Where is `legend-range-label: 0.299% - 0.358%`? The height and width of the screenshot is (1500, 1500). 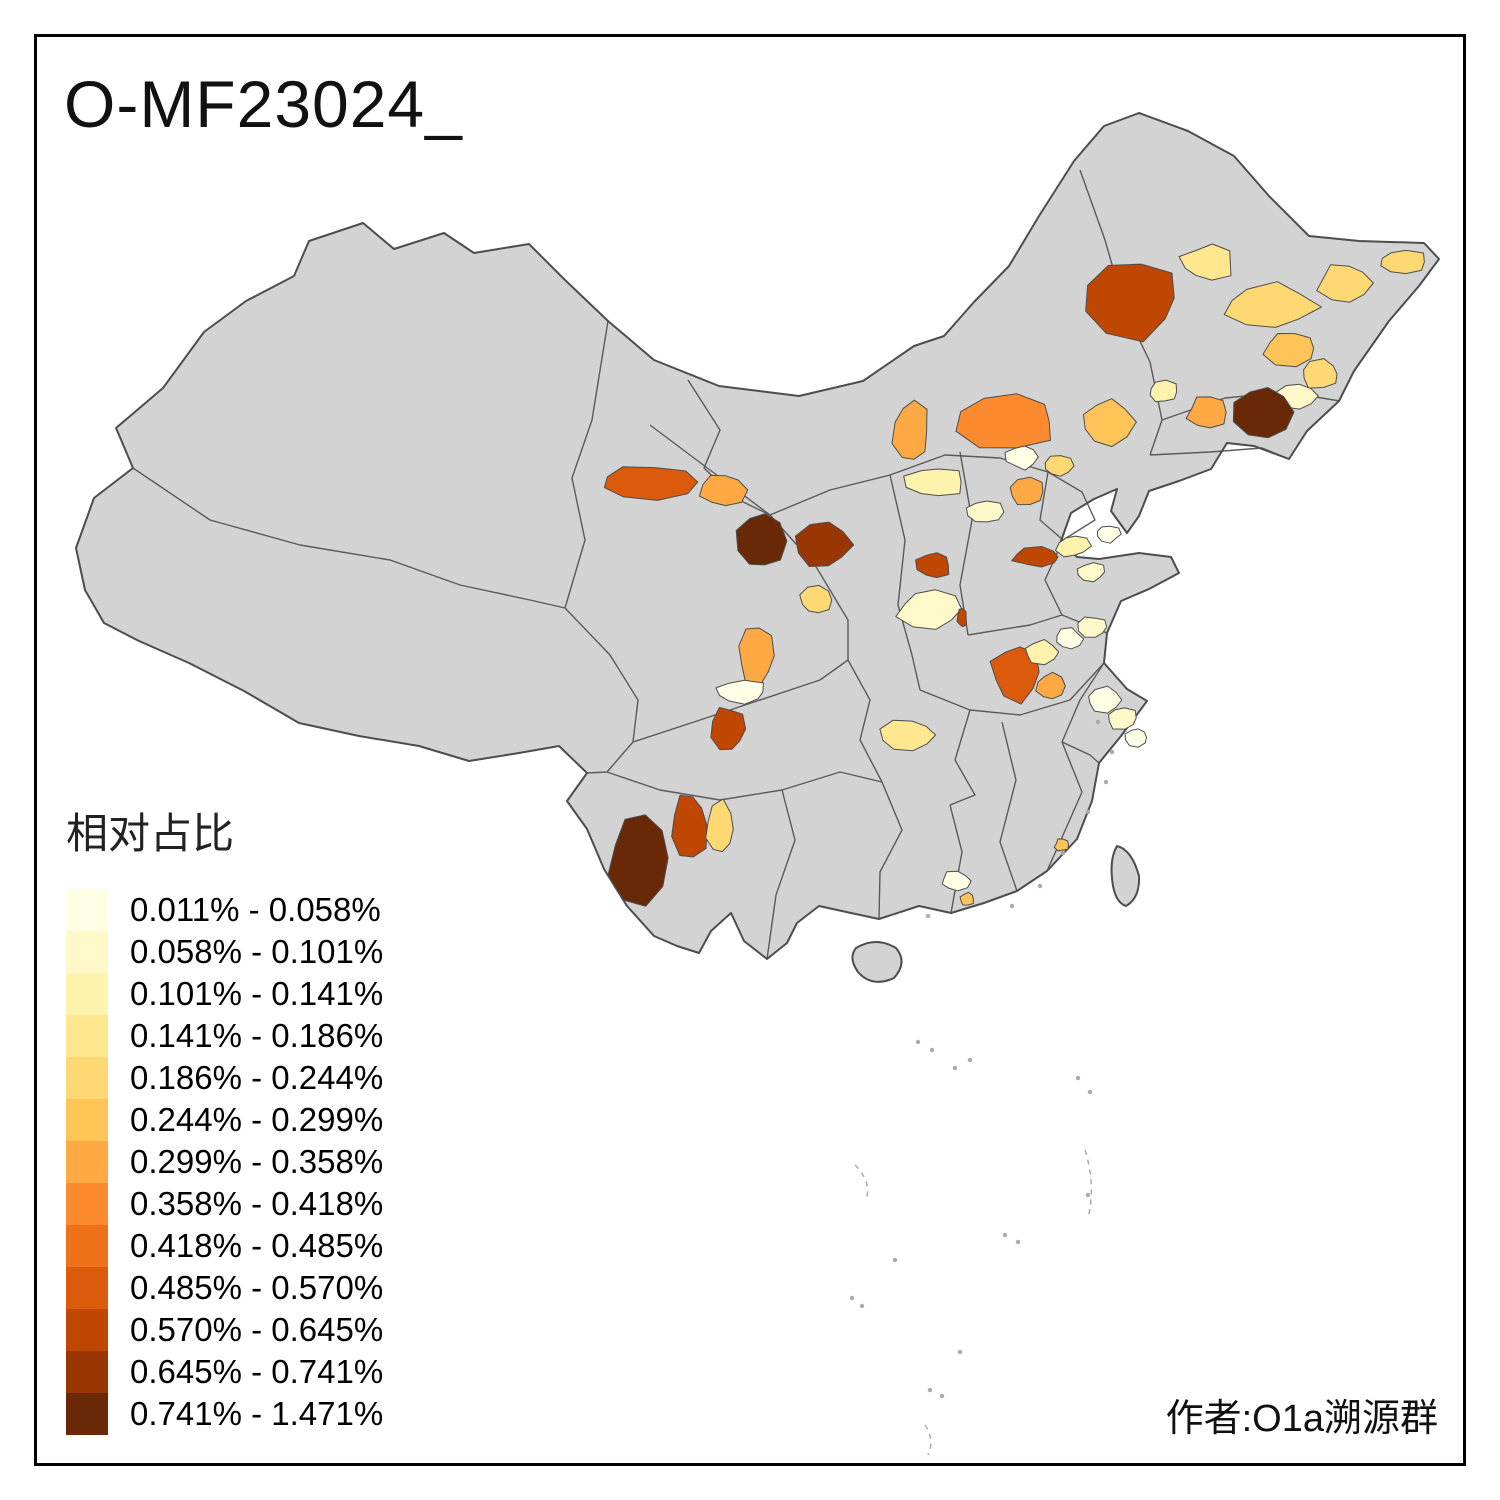 legend-range-label: 0.299% - 0.358% is located at coordinates (257, 1161).